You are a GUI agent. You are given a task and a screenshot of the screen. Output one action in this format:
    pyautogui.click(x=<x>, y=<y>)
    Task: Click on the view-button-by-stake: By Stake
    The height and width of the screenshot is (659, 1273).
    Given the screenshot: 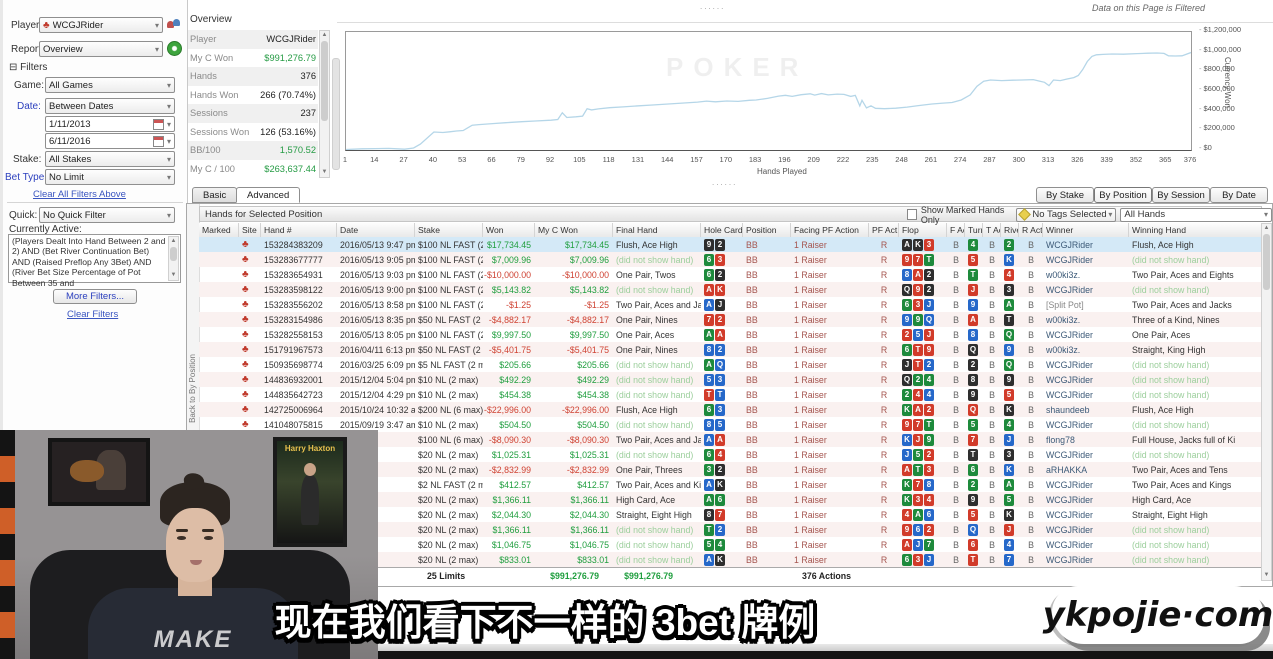 What is the action you would take?
    pyautogui.click(x=1065, y=195)
    